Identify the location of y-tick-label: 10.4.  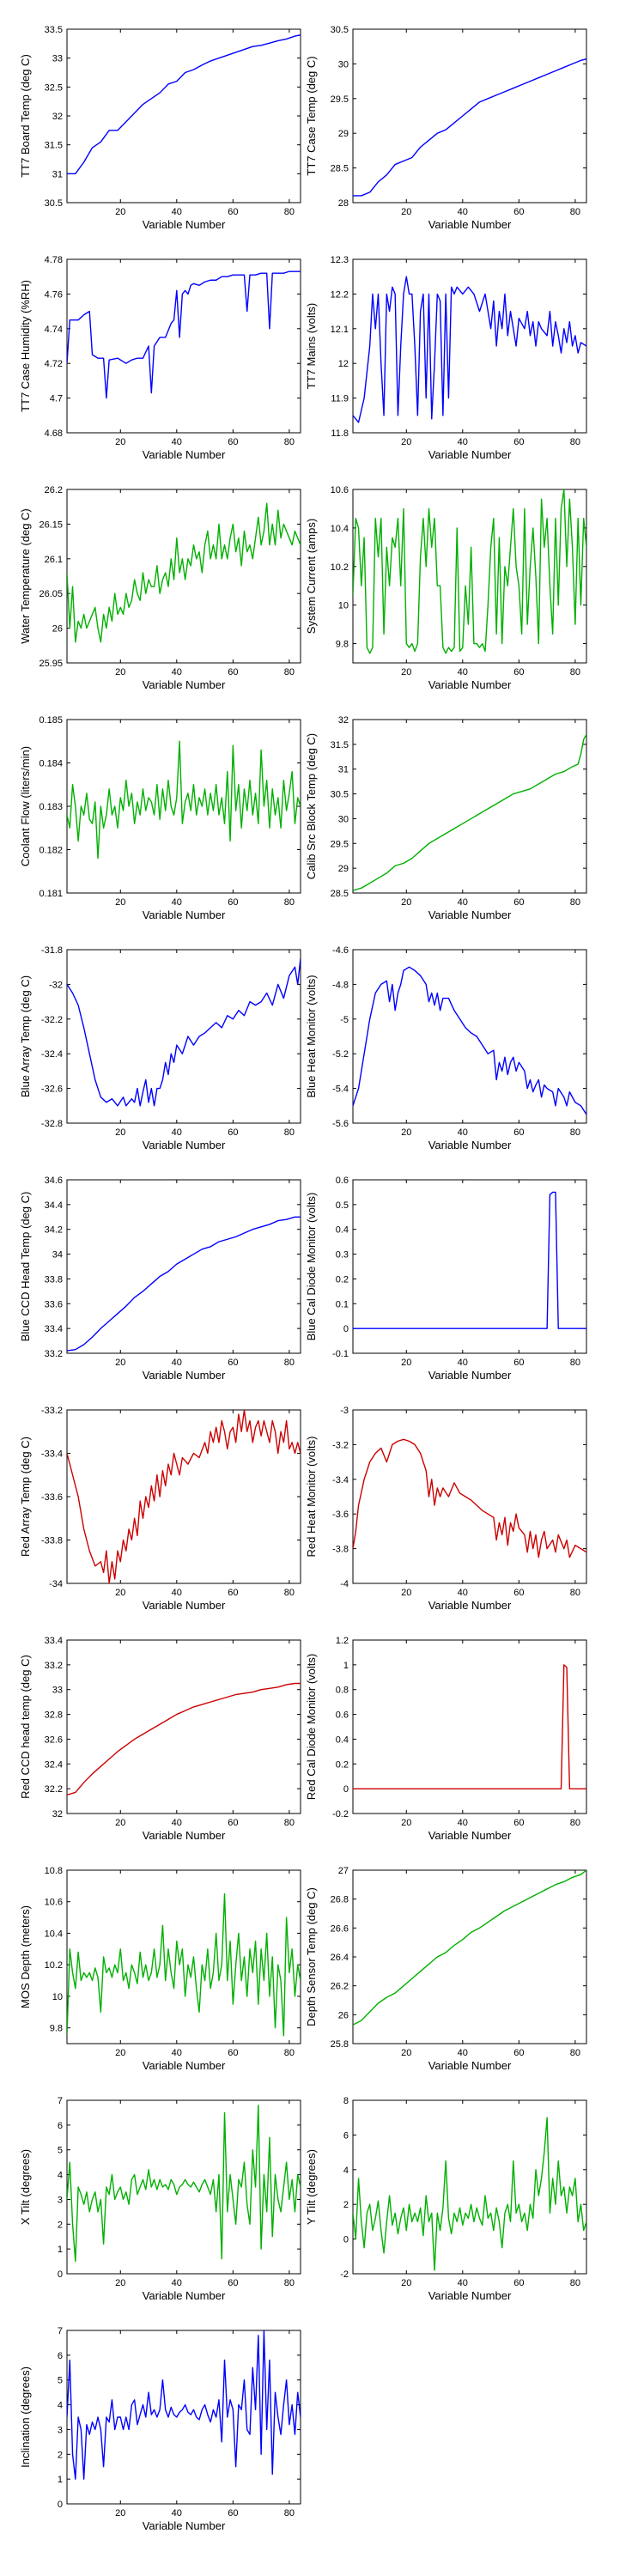
(340, 529).